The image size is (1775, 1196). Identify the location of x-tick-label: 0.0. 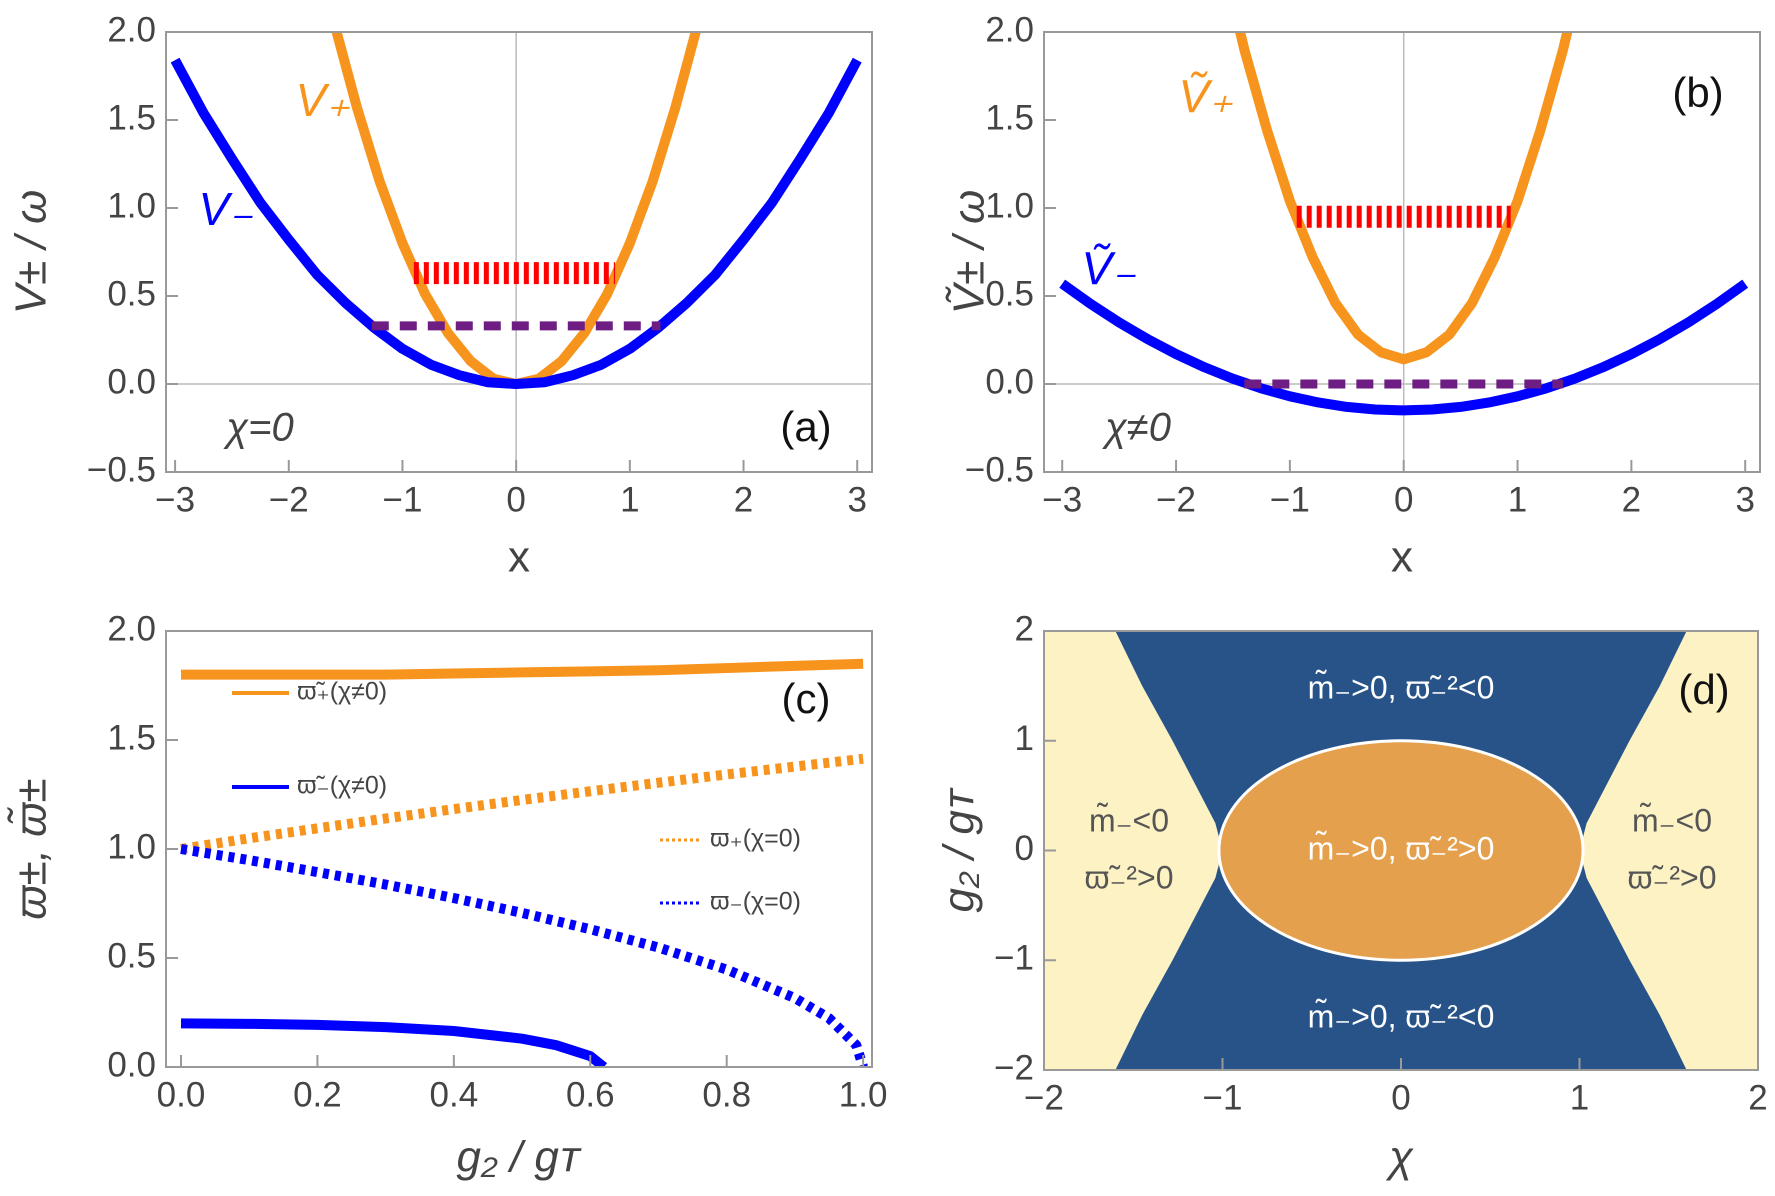
(181, 1094).